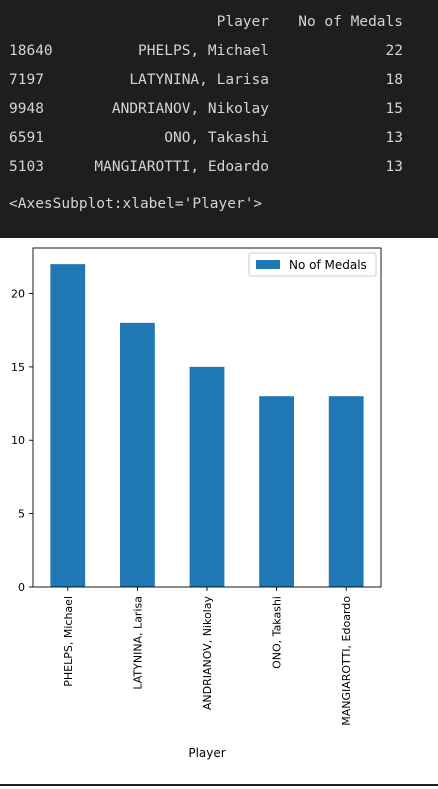 The image size is (438, 789). I want to click on row-index: 7197, so click(26, 80).